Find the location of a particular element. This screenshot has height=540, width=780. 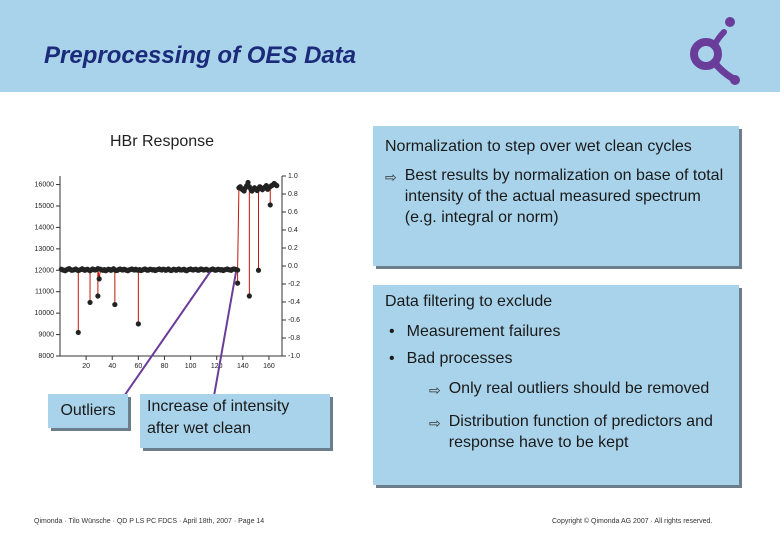

left-tick-label: 8000 is located at coordinates (46, 356).